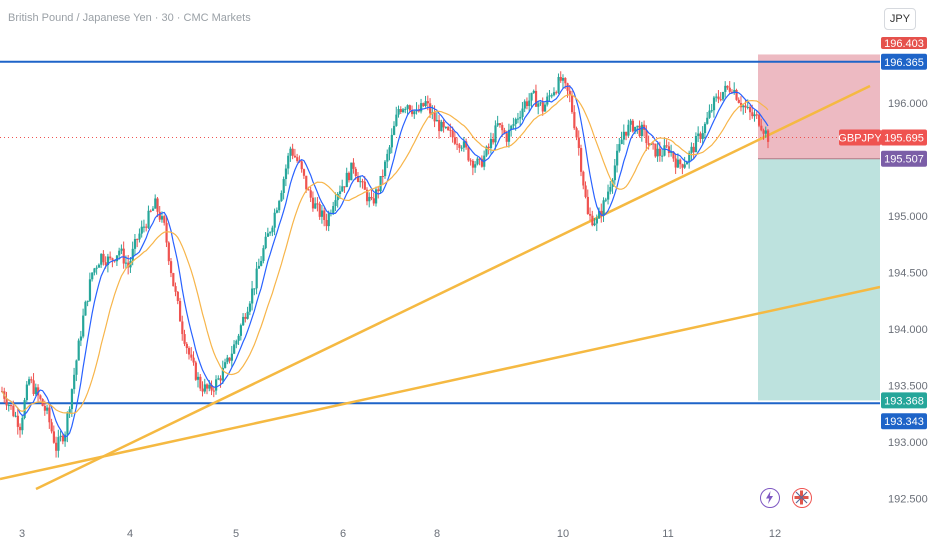 The image size is (932, 550). I want to click on time-tick-label: 5, so click(236, 534).